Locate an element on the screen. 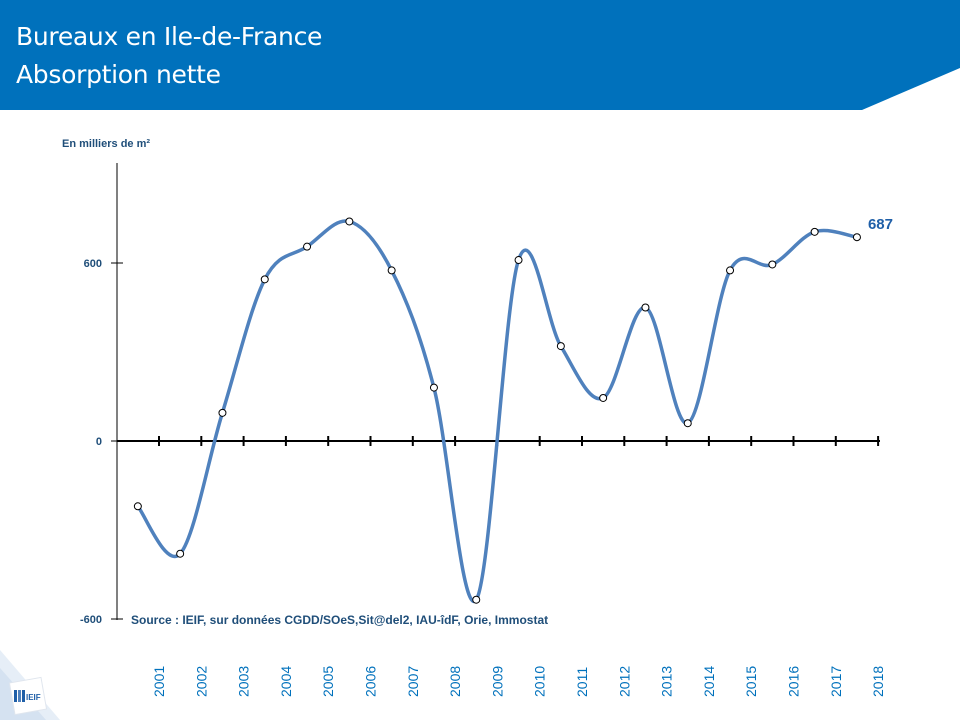 The width and height of the screenshot is (960, 725). x-tick-label: 2014 is located at coordinates (709, 681).